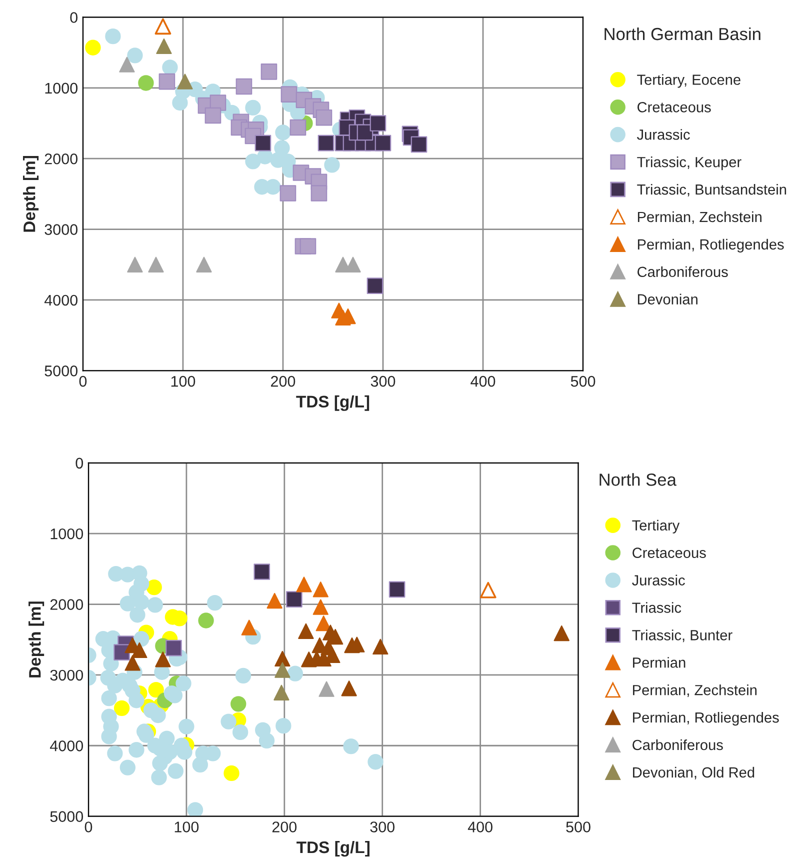 The width and height of the screenshot is (790, 862). What do you see at coordinates (638, 479) in the screenshot?
I see `legend-title: North Sea` at bounding box center [638, 479].